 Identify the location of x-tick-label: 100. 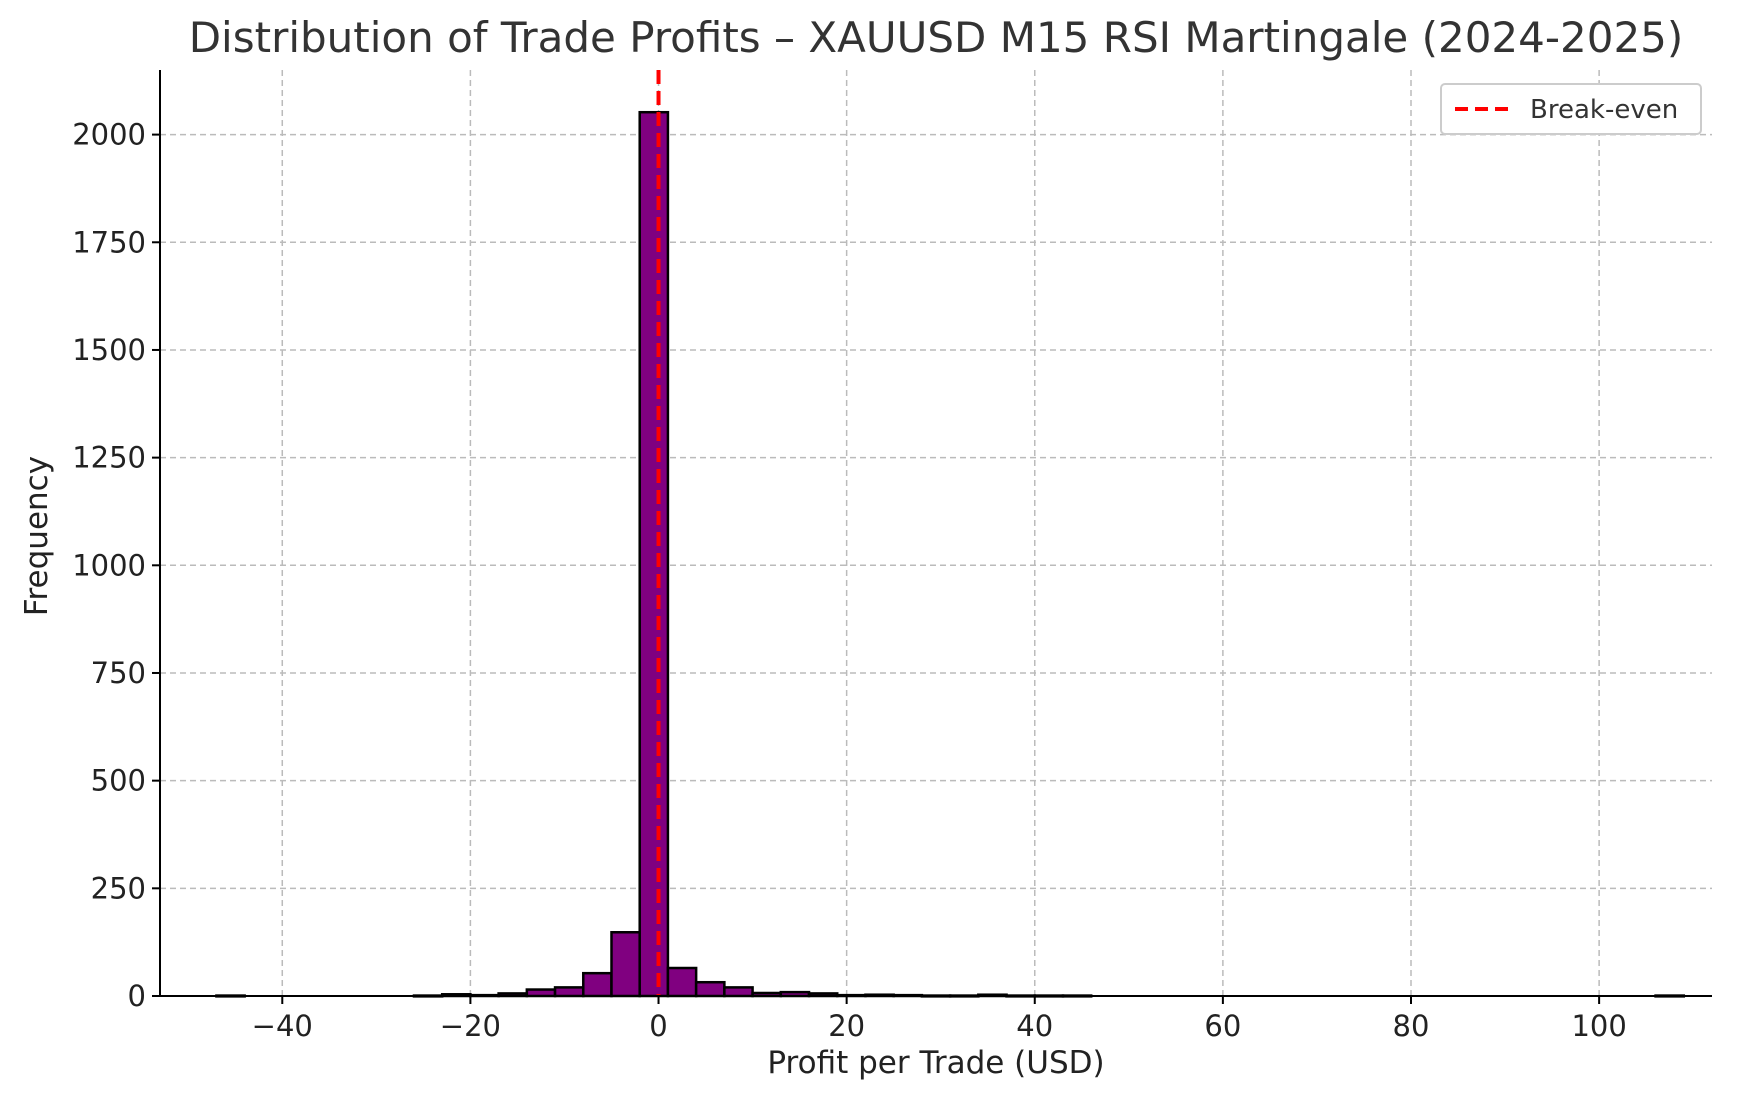
(1598, 1026).